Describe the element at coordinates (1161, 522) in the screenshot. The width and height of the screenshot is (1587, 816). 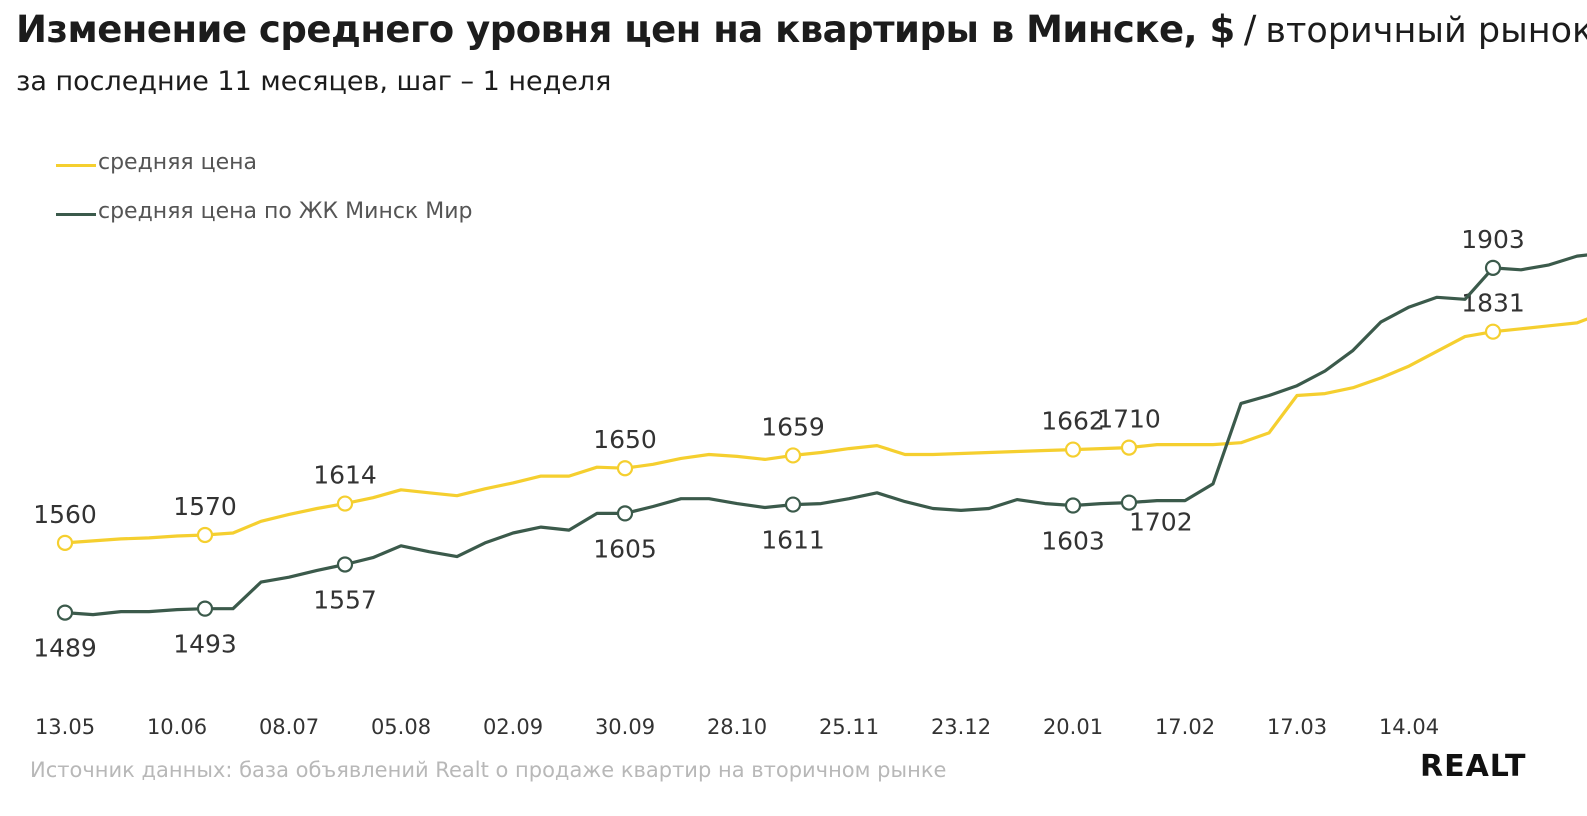
I see `data-label: 1702` at that location.